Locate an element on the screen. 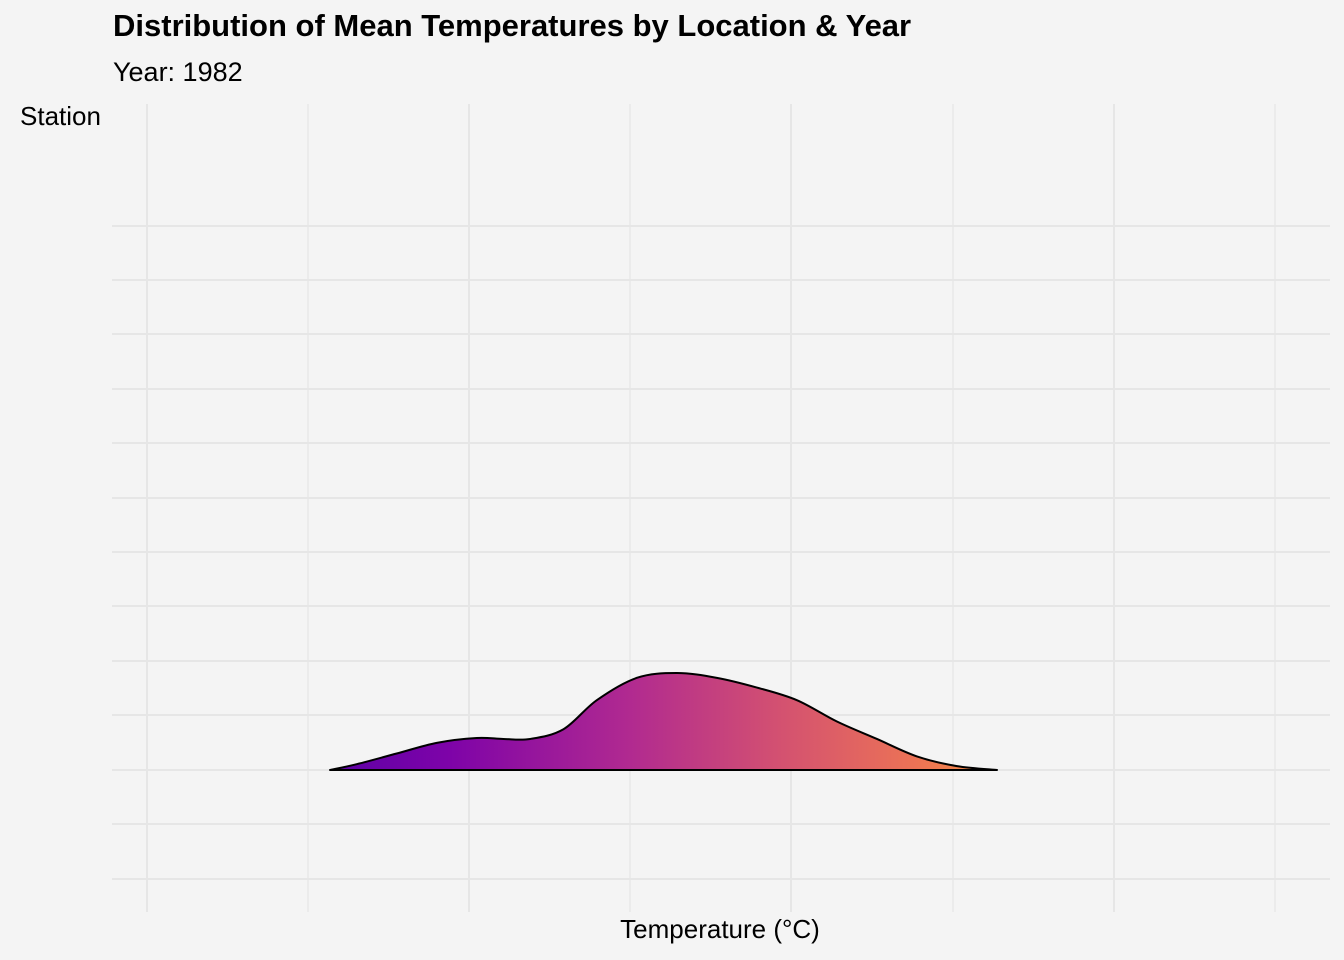 The image size is (1344, 960). x-axis-label: Temperature (°C) is located at coordinates (720, 929).